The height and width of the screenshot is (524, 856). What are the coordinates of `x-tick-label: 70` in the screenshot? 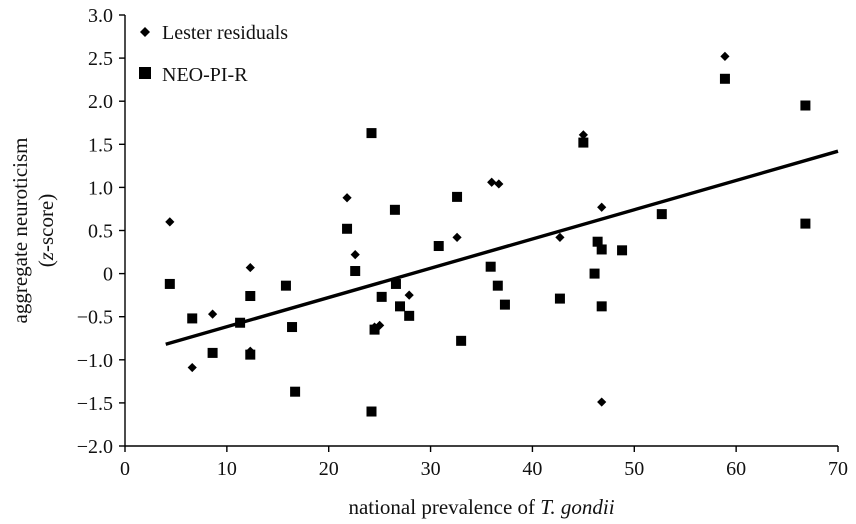 It's located at (838, 469).